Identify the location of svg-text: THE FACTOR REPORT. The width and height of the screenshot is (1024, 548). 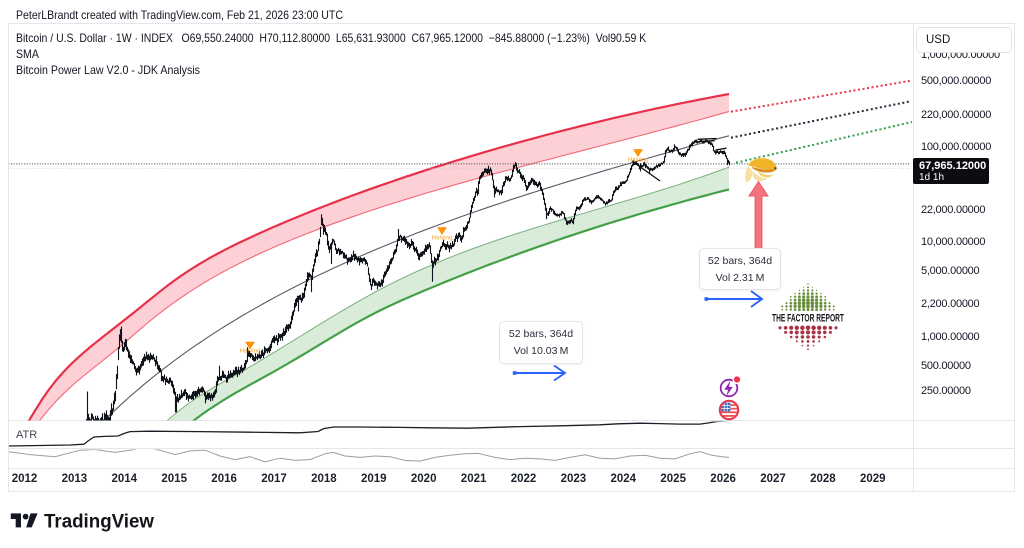
(808, 319).